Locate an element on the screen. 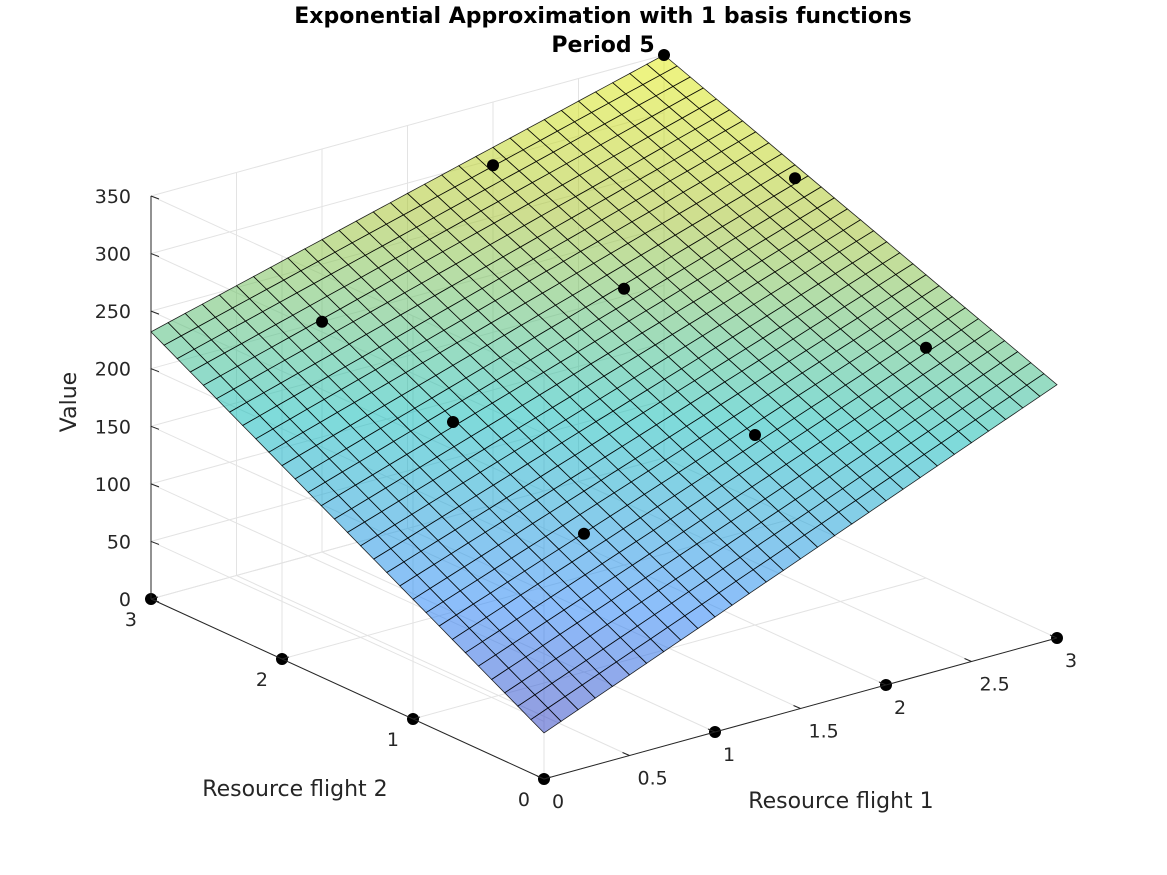  x-tick-label: 0.5 is located at coordinates (653, 779).